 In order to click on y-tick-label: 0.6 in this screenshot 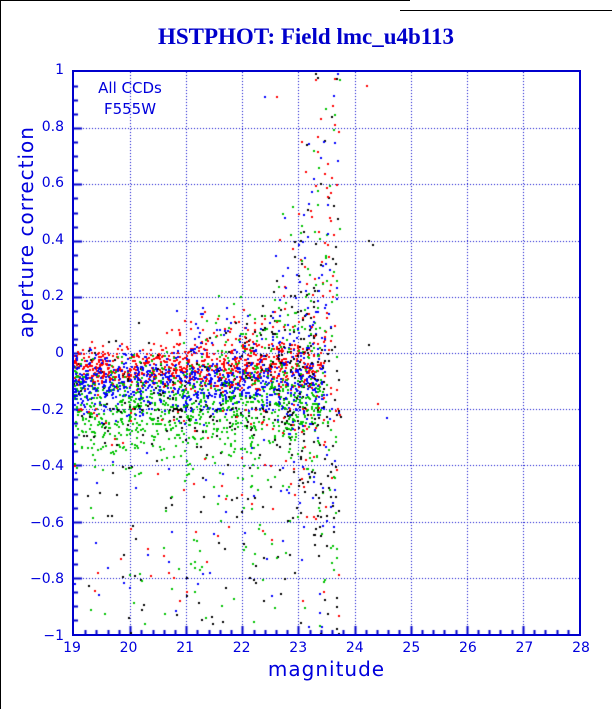, I will do `click(52, 183)`.